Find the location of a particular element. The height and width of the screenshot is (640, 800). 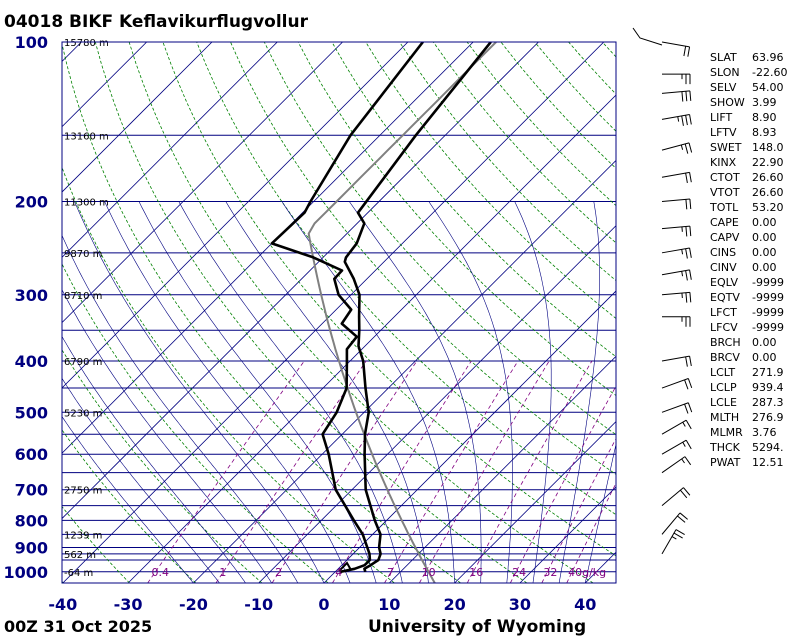

index-key: LFCV is located at coordinates (724, 327).